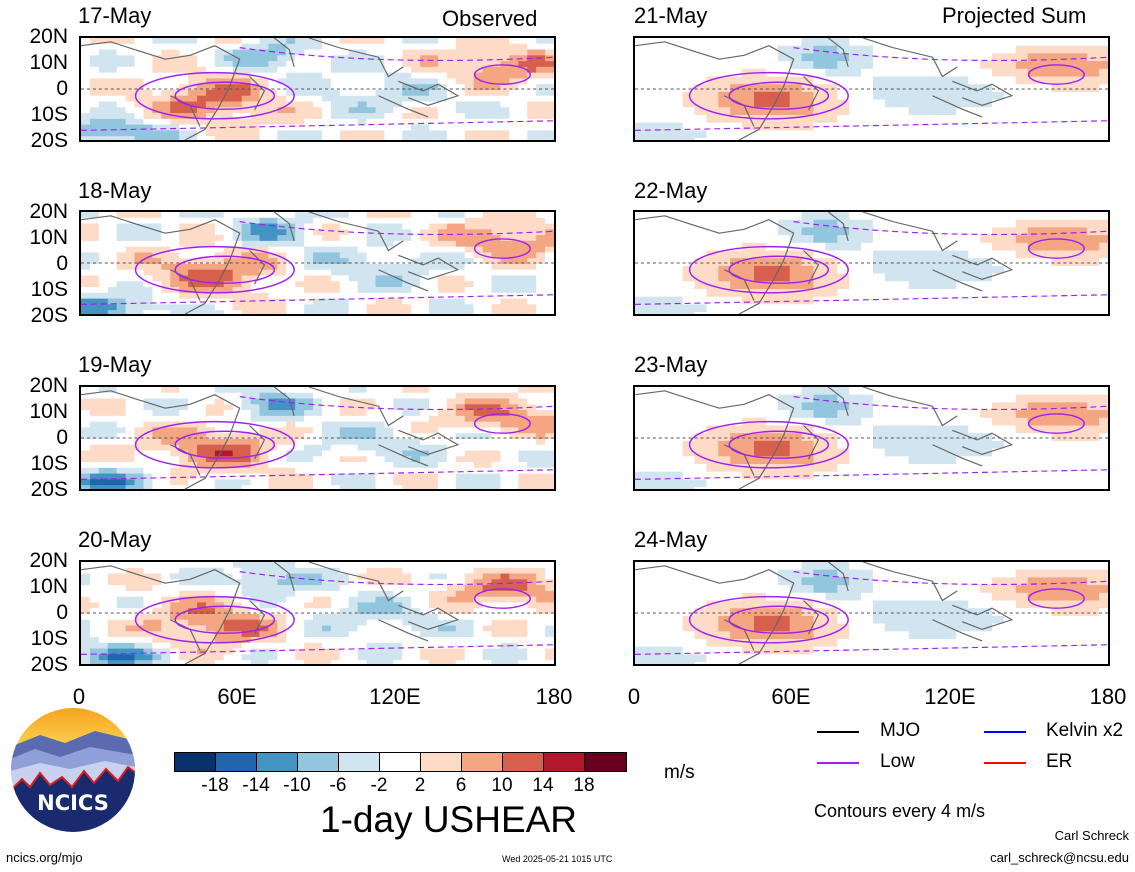  I want to click on legend-label: MJO, so click(900, 730).